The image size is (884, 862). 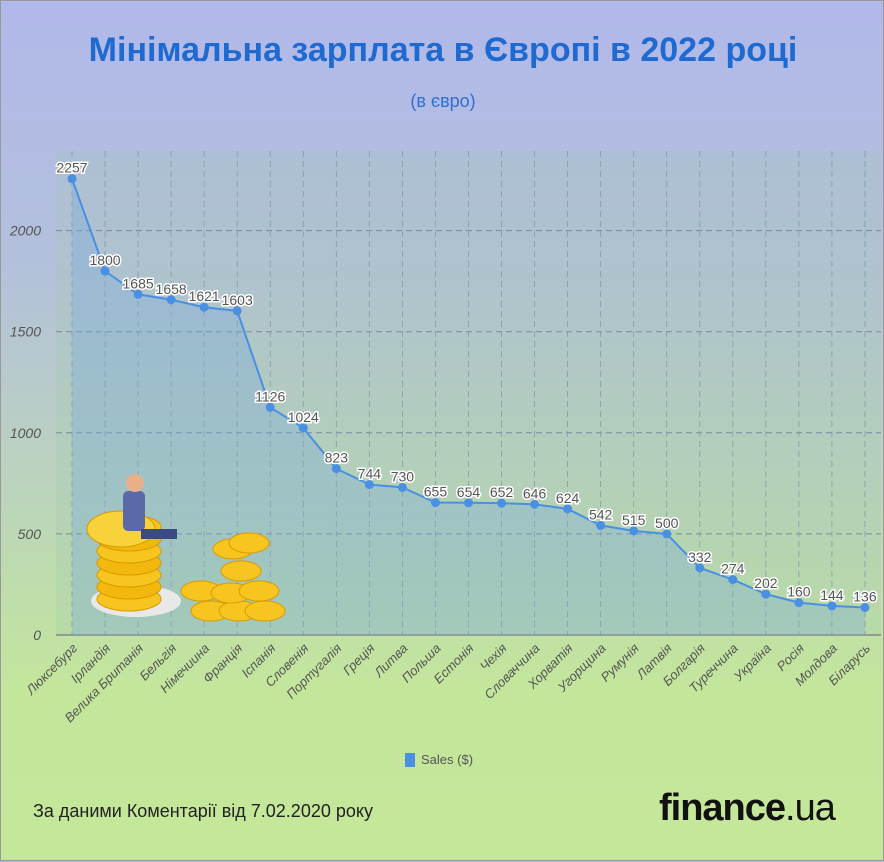 What do you see at coordinates (667, 523) in the screenshot?
I see `data-label: 500` at bounding box center [667, 523].